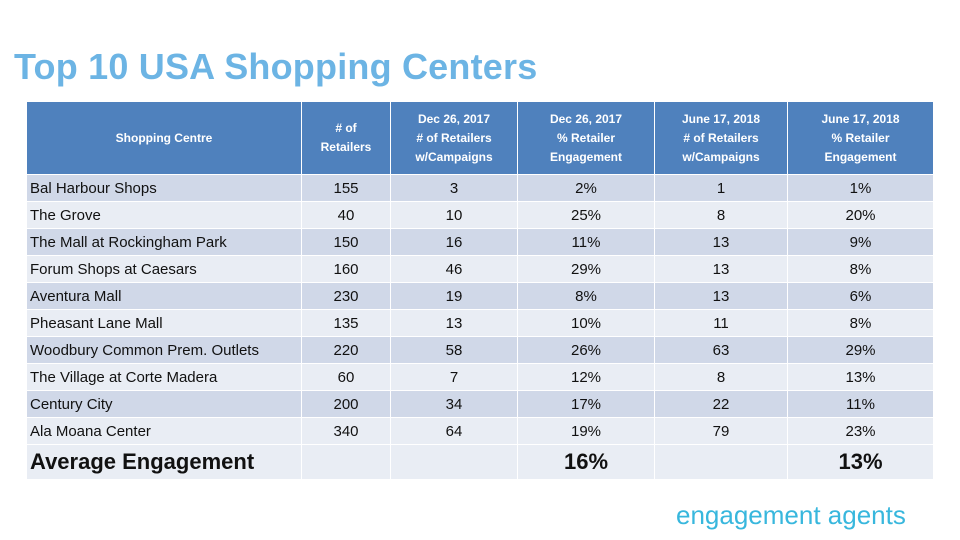 This screenshot has width=960, height=540. I want to click on page-title: Top 10 USA Shopping Centers, so click(276, 66).